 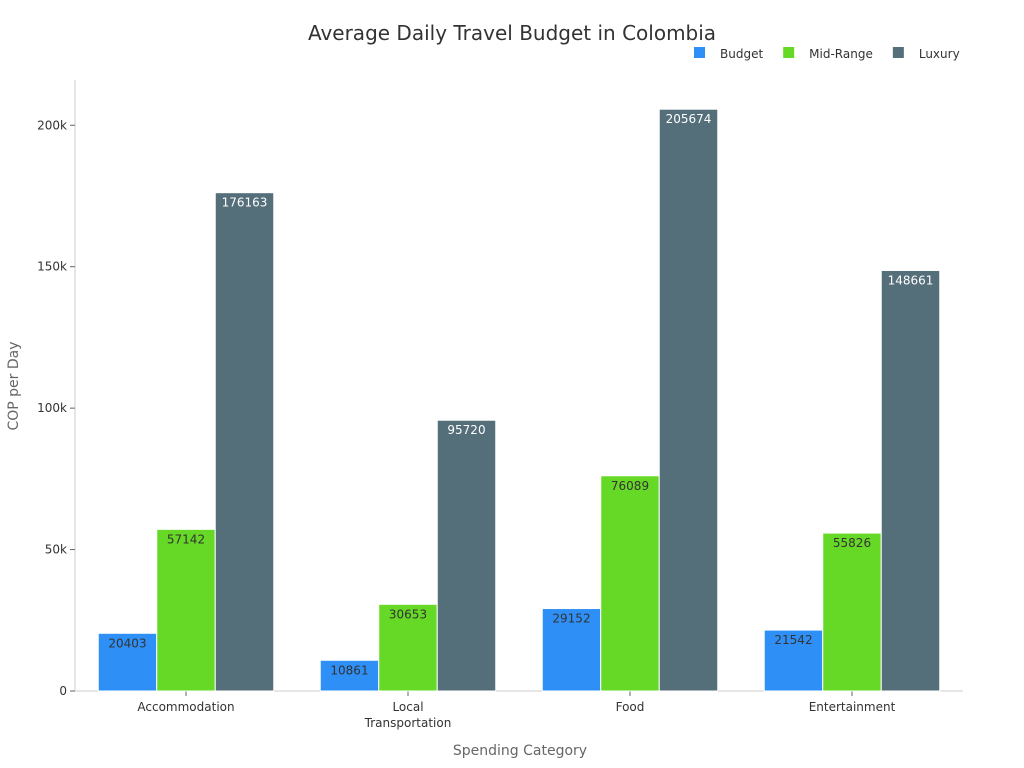 What do you see at coordinates (52, 408) in the screenshot?
I see `y-tick-label: 100k` at bounding box center [52, 408].